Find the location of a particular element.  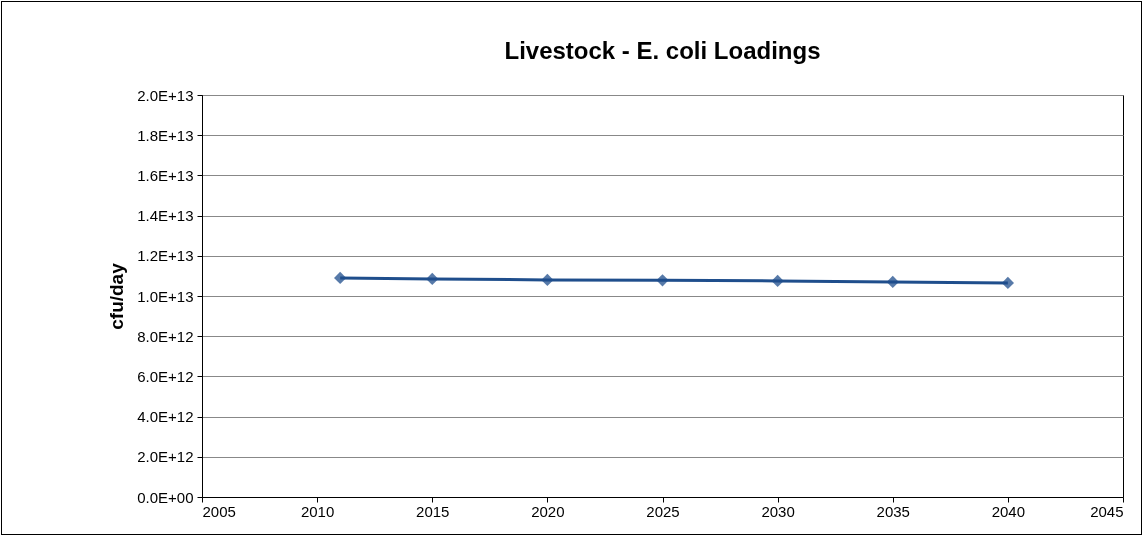

y-tick-label: 1.0E+13 is located at coordinates (165, 296).